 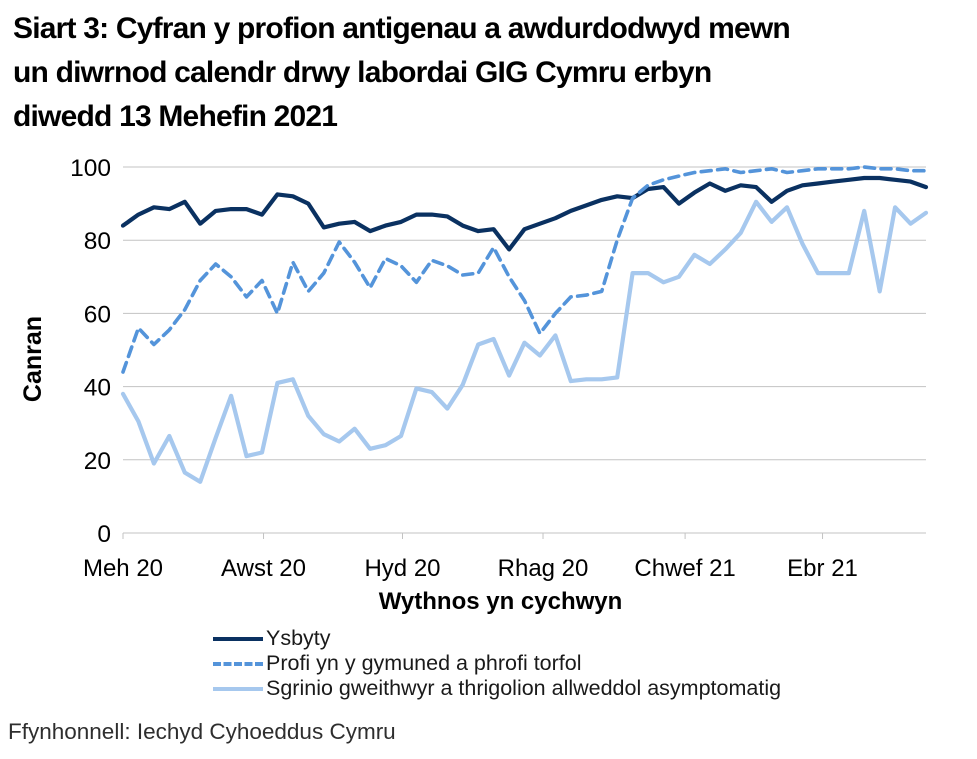 What do you see at coordinates (104, 534) in the screenshot?
I see `y-tick-label: 0` at bounding box center [104, 534].